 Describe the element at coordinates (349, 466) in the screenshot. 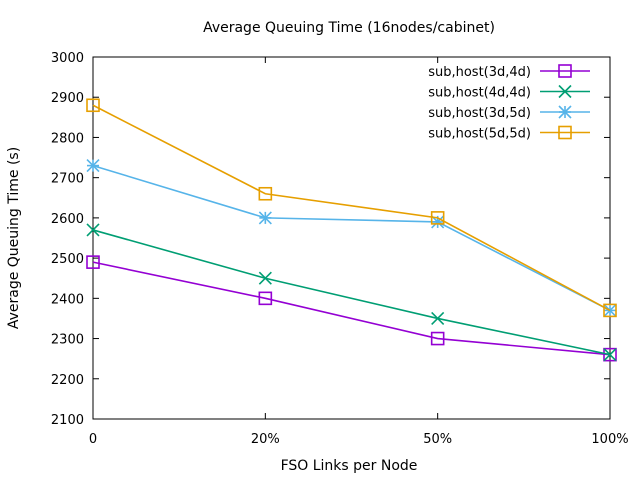

I see `x-axis-label: FSO Links per Node` at that location.